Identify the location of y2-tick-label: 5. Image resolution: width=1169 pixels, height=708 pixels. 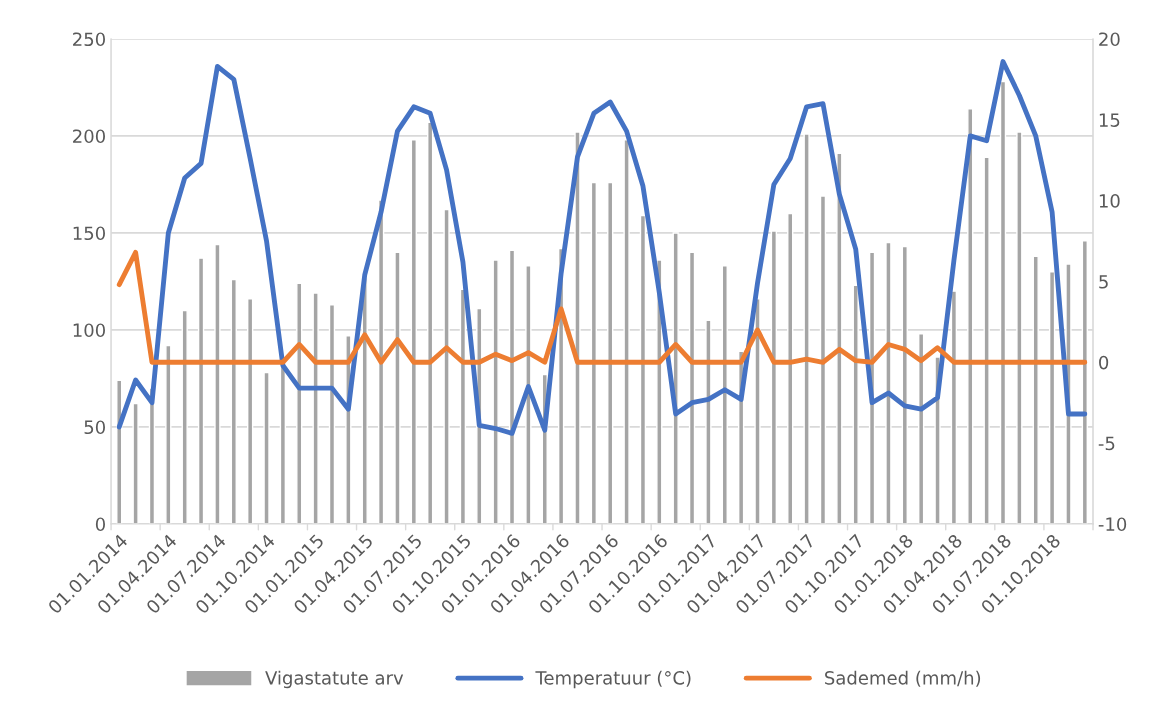
(1103, 282).